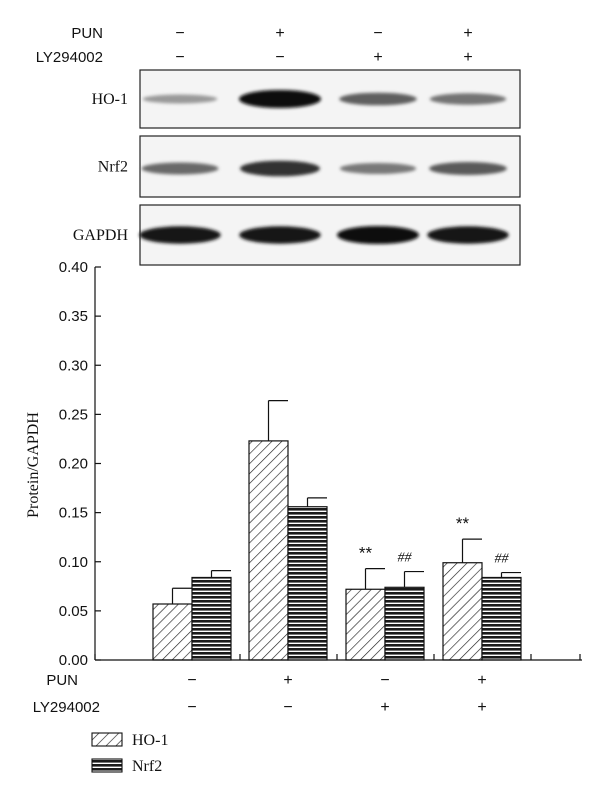  Describe the element at coordinates (62, 680) in the screenshot. I see `treatment-label: PUN` at that location.